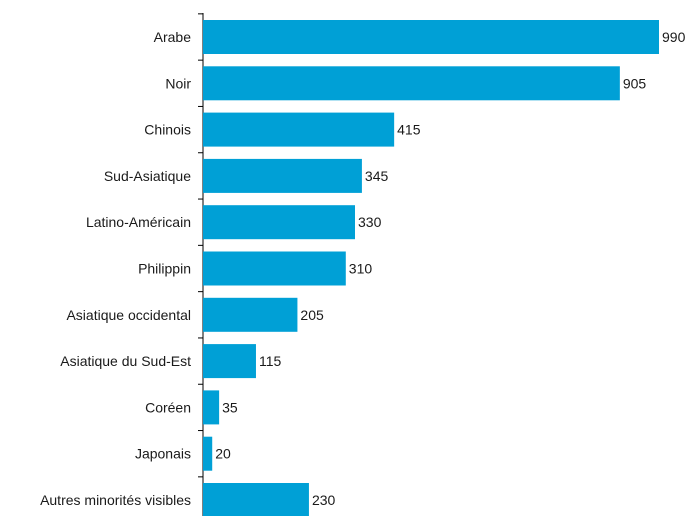 The width and height of the screenshot is (693, 516). I want to click on value-label-chinois: 415, so click(409, 130).